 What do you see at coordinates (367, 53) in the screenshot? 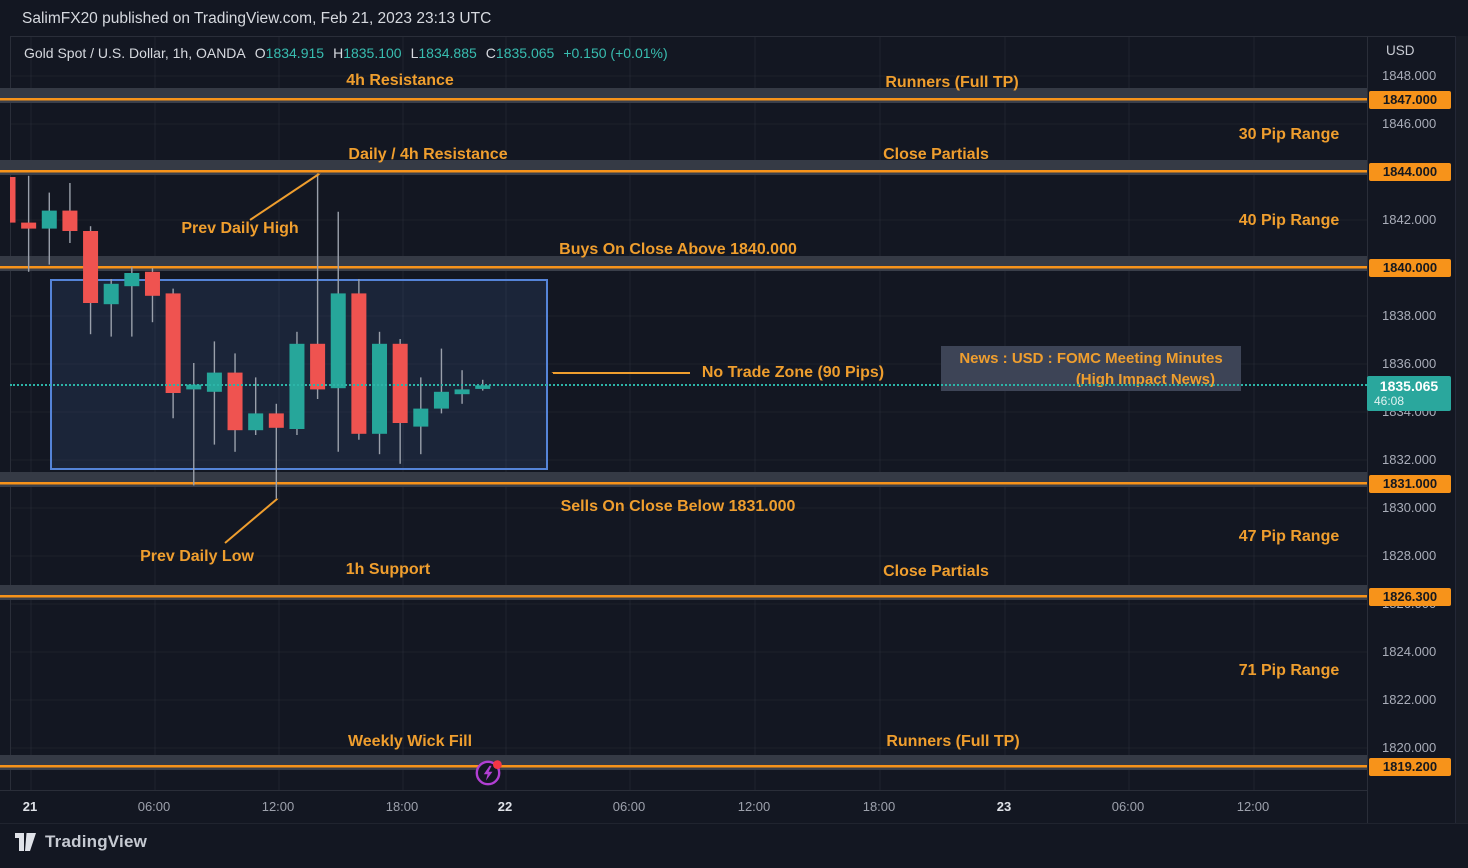
I see `ohlc-item: H1835.100` at bounding box center [367, 53].